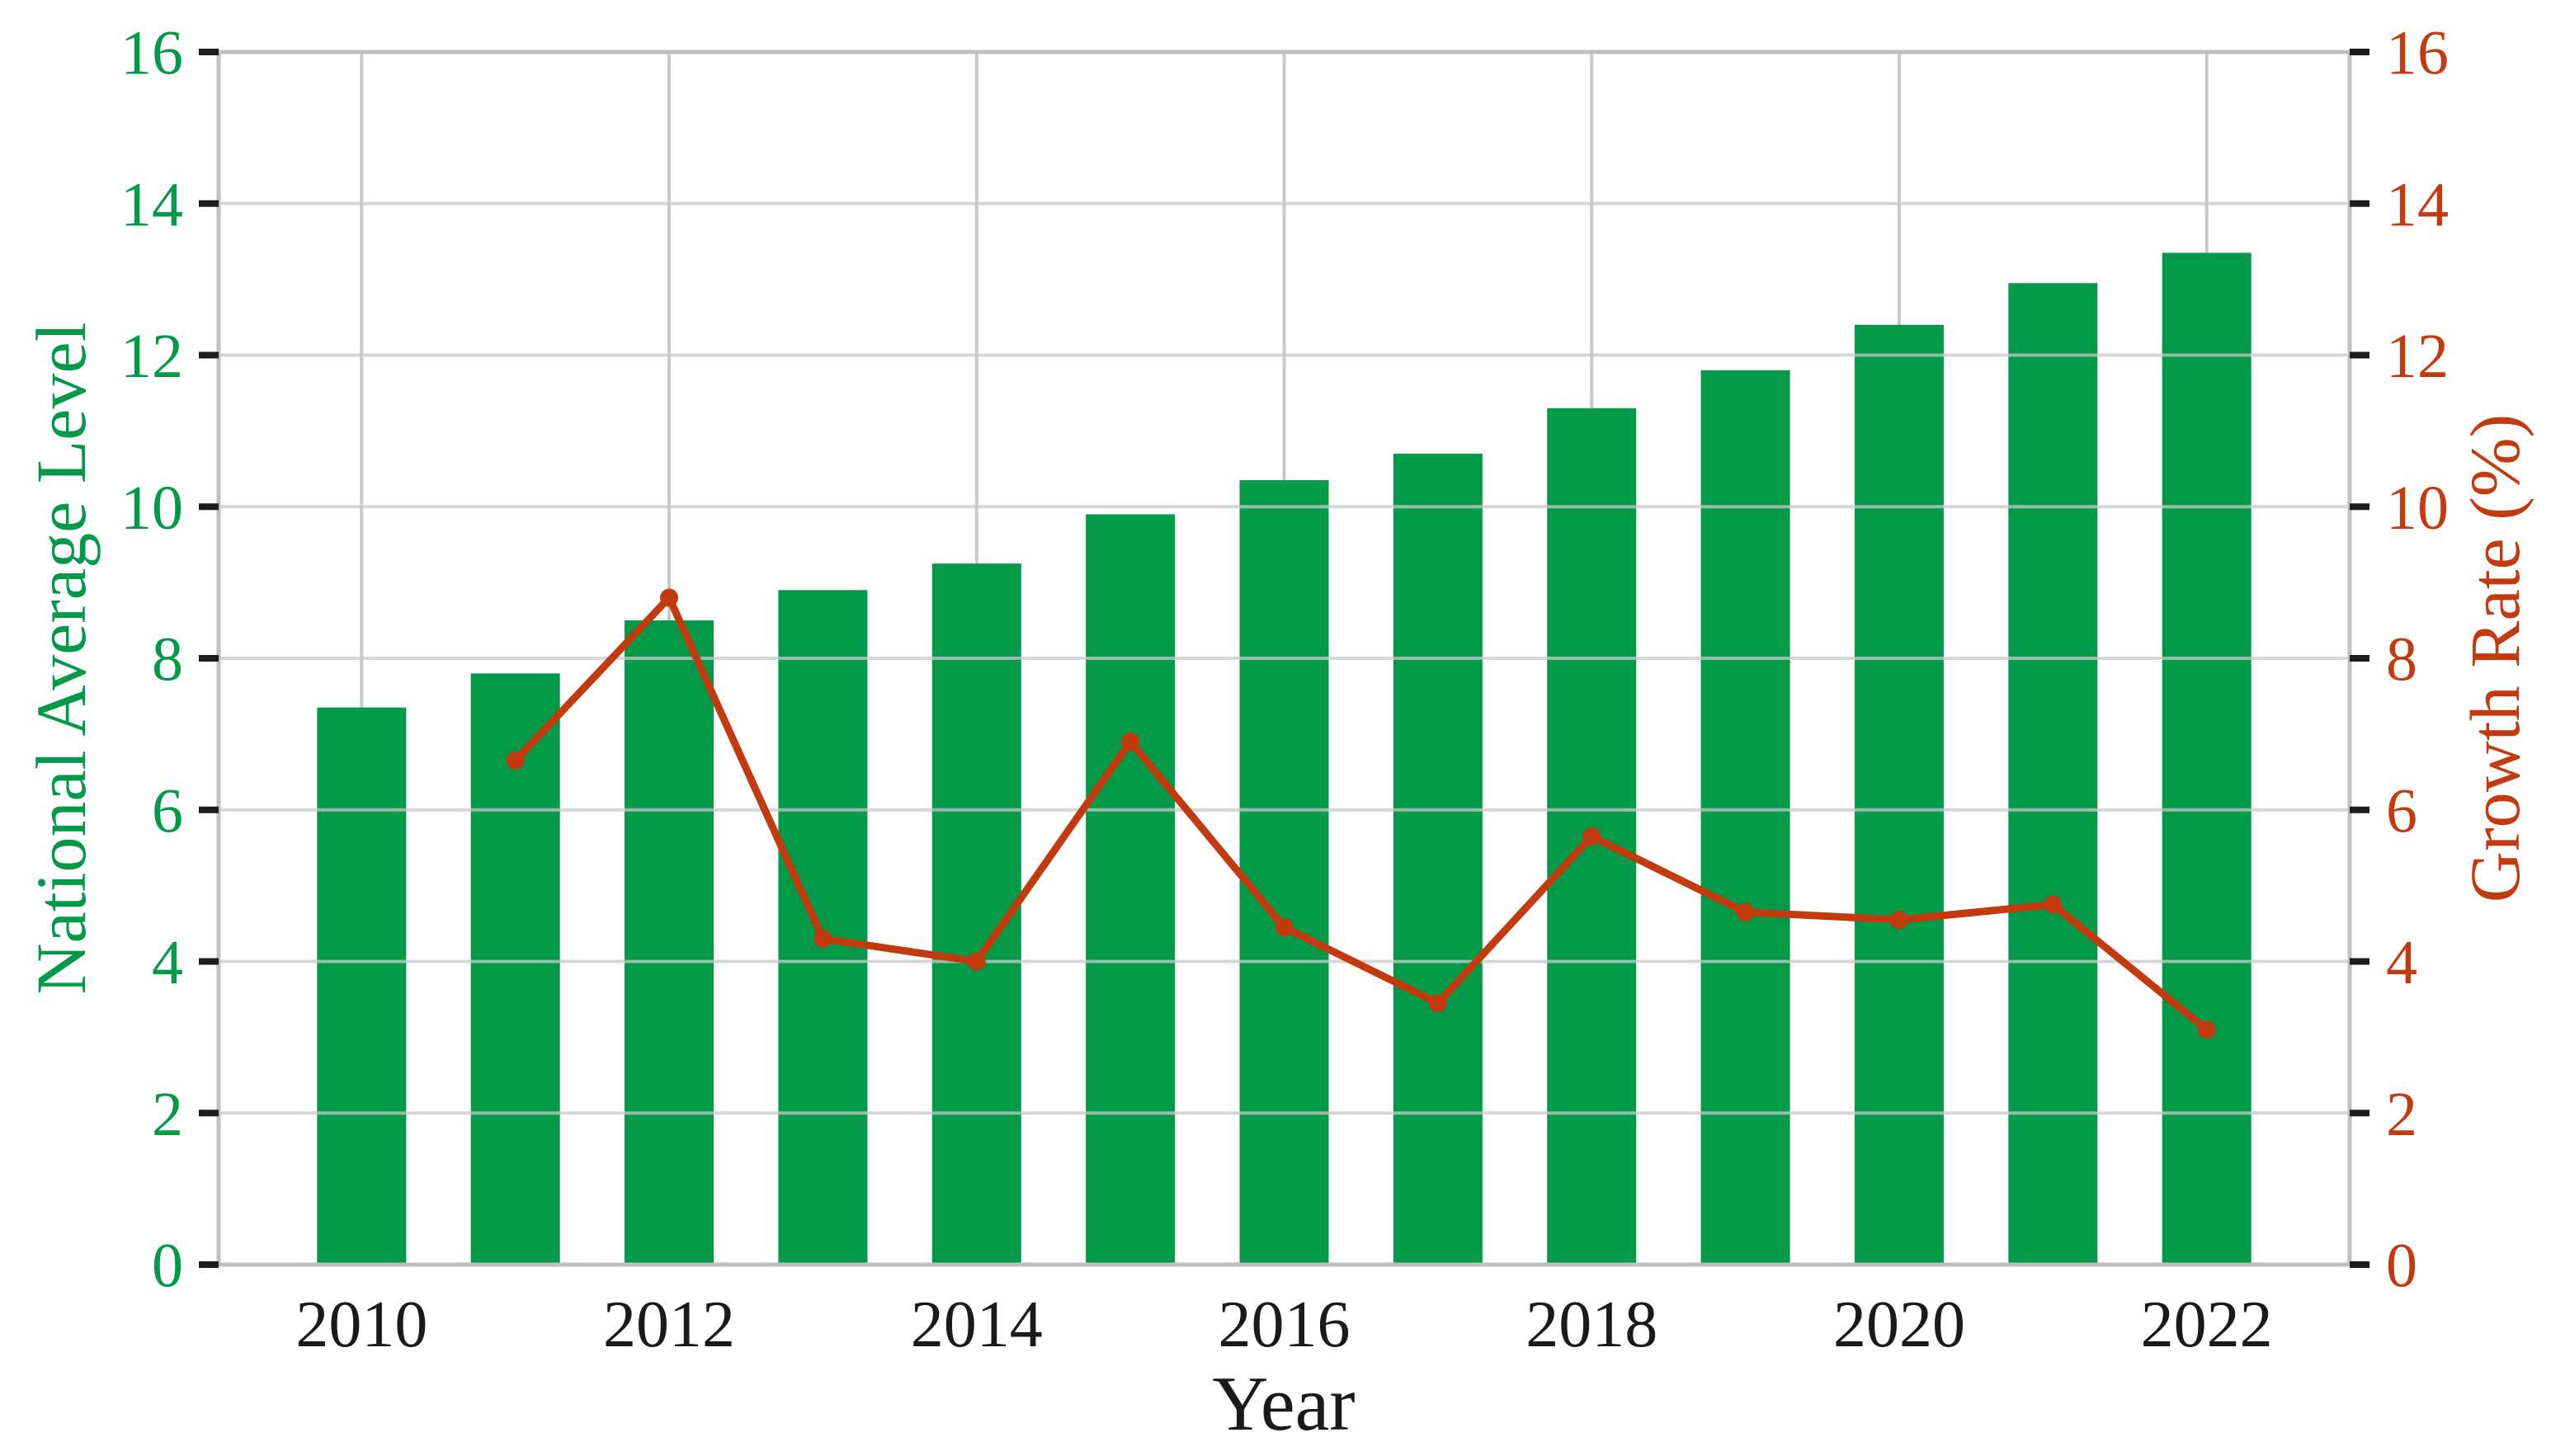 The image size is (2551, 1456). Describe the element at coordinates (167, 660) in the screenshot. I see `y-tick-label-left: 8` at that location.